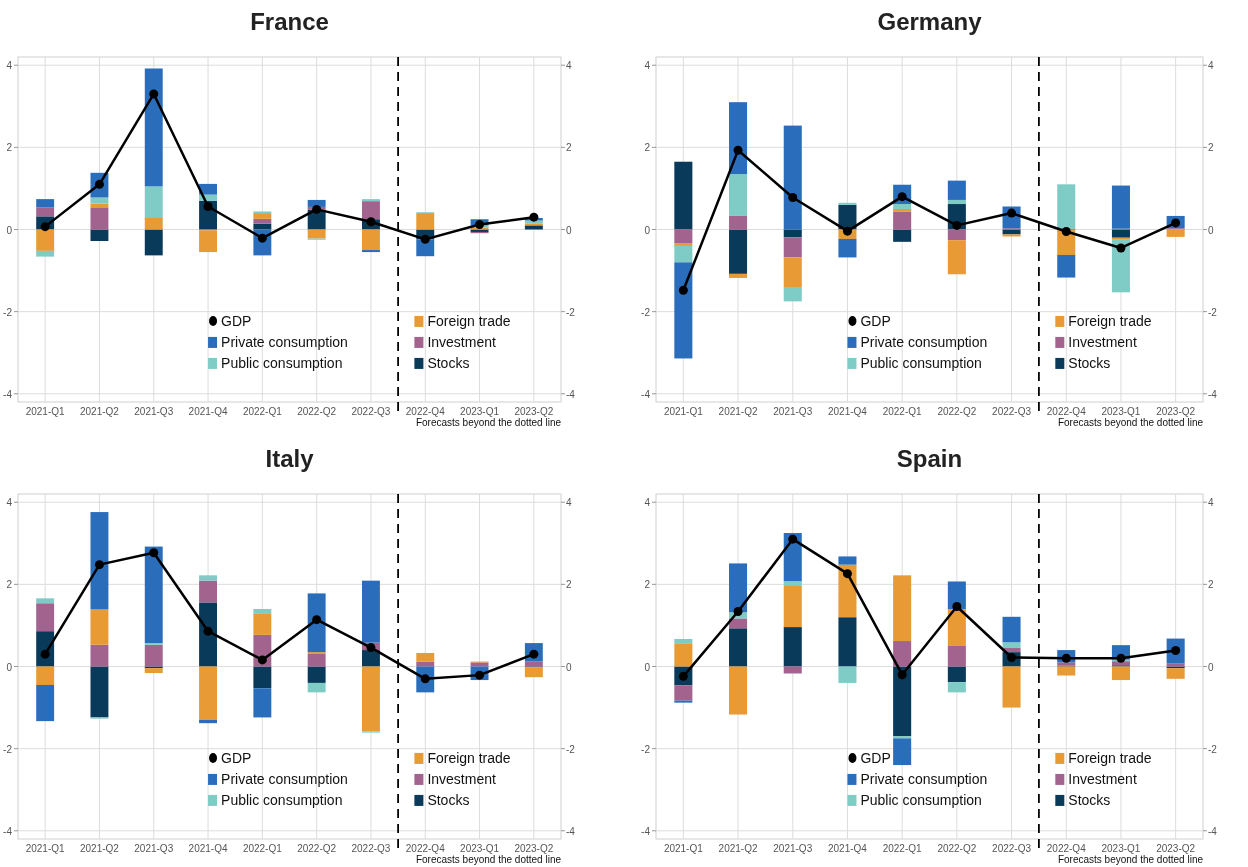 The width and height of the screenshot is (1248, 867). I want to click on chart-title: Germany, so click(930, 21).